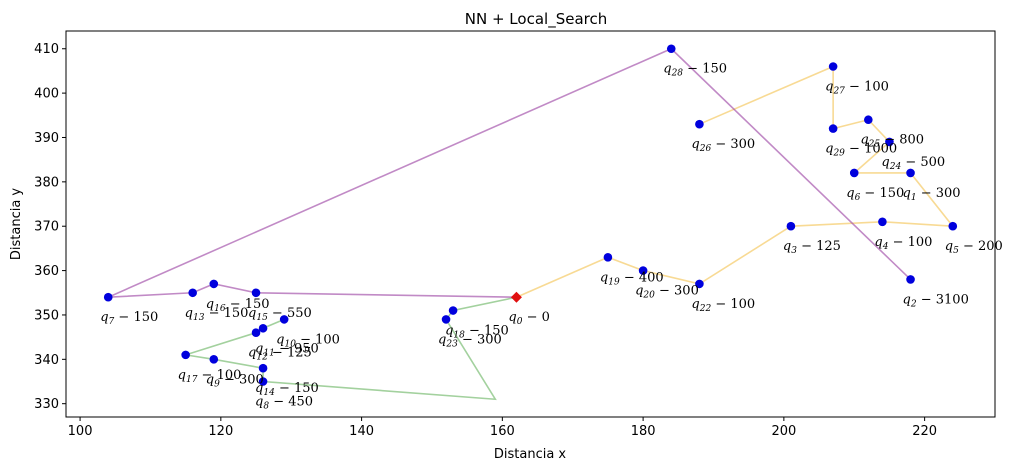  What do you see at coordinates (280, 314) in the screenshot?
I see `customer-label-15: q15 − 550` at bounding box center [280, 314].